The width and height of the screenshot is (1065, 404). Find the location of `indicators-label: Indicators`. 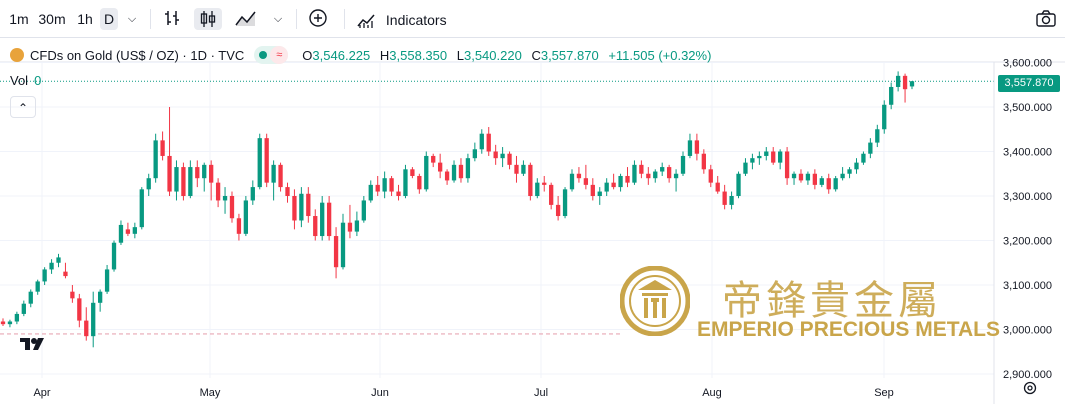

indicators-label: Indicators is located at coordinates (416, 20).